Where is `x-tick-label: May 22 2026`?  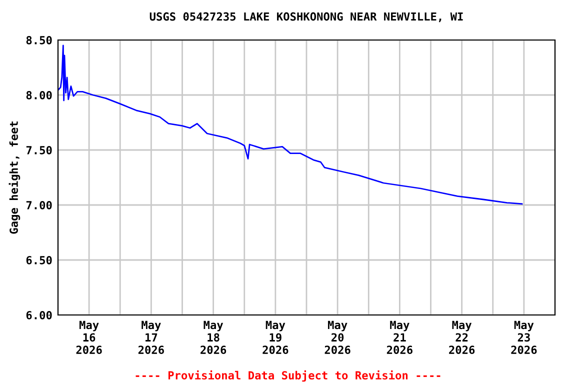
x-tick-label: May 22 2026 is located at coordinates (462, 337).